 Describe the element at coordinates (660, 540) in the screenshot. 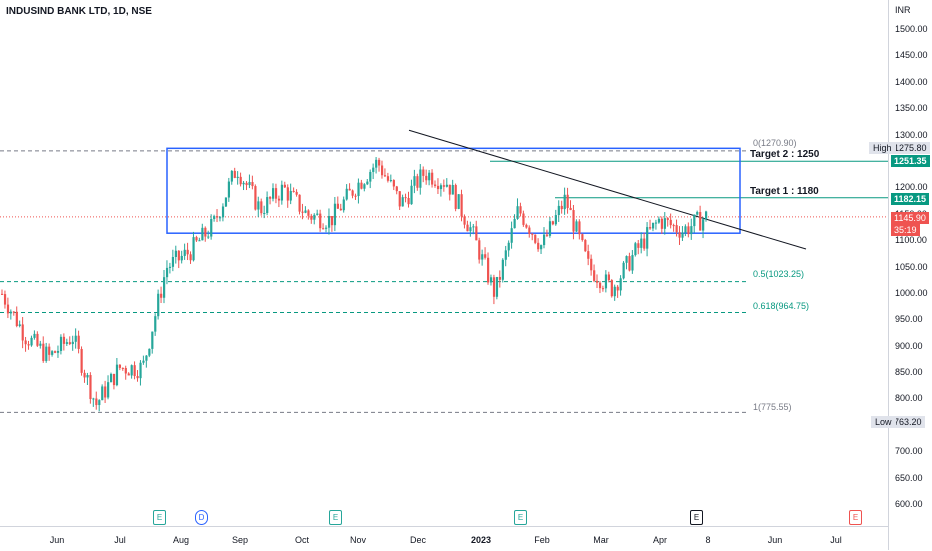

I see `time-tick-label: Apr` at that location.